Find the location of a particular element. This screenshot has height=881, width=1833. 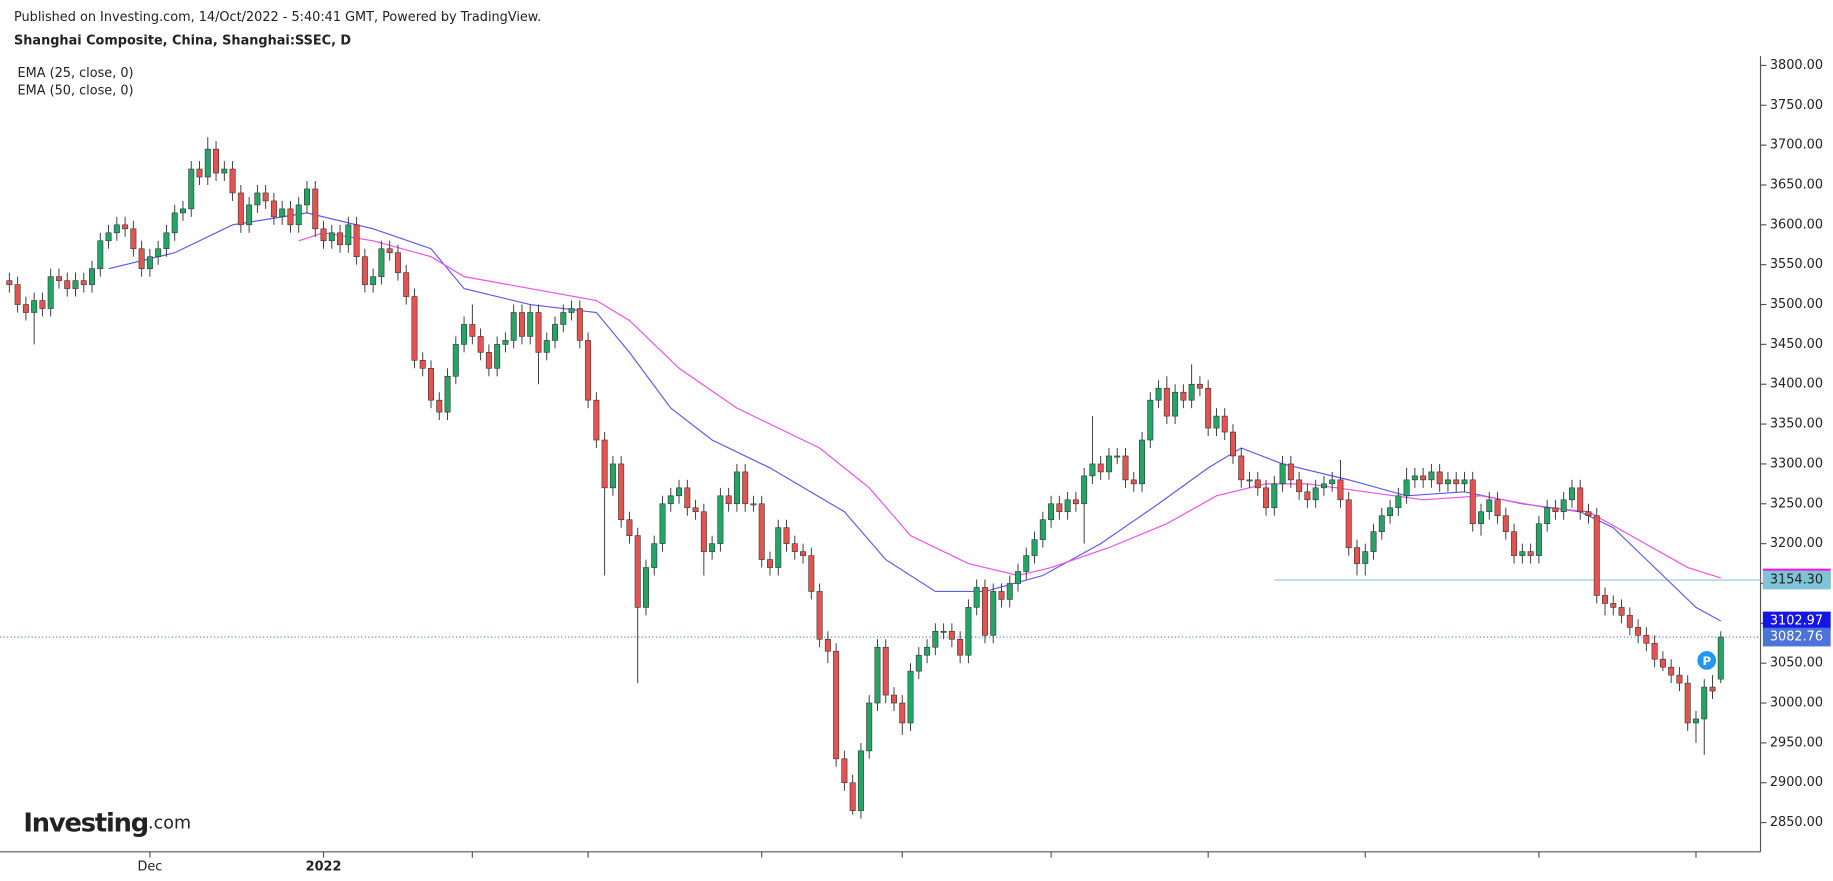

value-tag-label: 3154.30 is located at coordinates (1796, 580).